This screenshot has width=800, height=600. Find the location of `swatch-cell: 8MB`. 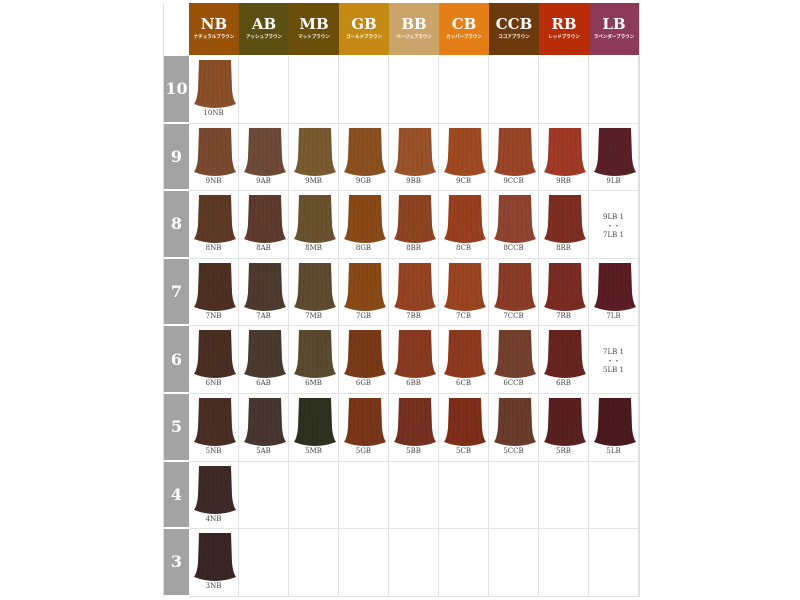

swatch-cell: 8MB is located at coordinates (314, 225).